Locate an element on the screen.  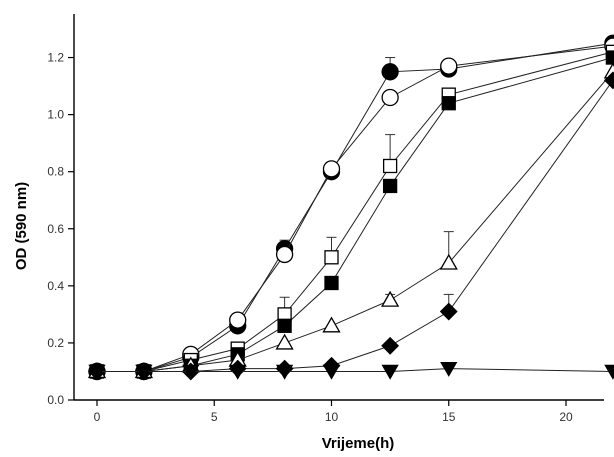
series-triangle-down-filled is located at coordinates (351, 370).